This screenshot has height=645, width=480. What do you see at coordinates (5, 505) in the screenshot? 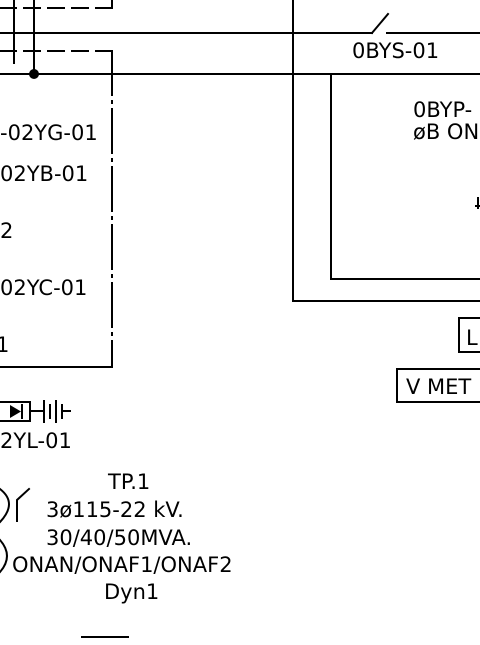
I see `transformer-winding-upper` at bounding box center [5, 505].